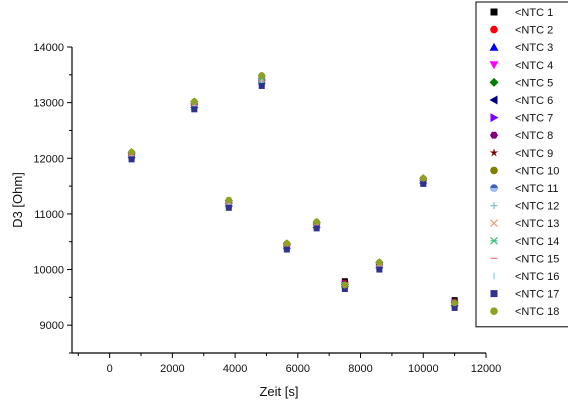  What do you see at coordinates (537, 259) in the screenshot?
I see `legend-label: <NTC 15` at bounding box center [537, 259].